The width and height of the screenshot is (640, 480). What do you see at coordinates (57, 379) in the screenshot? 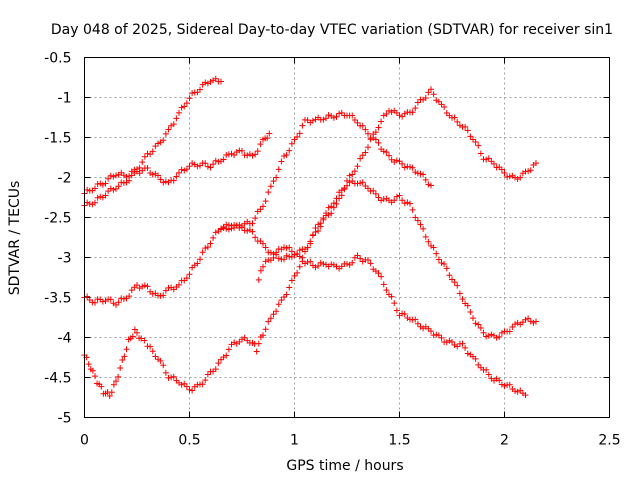
I see `y-tick-label: -4.5` at bounding box center [57, 379].